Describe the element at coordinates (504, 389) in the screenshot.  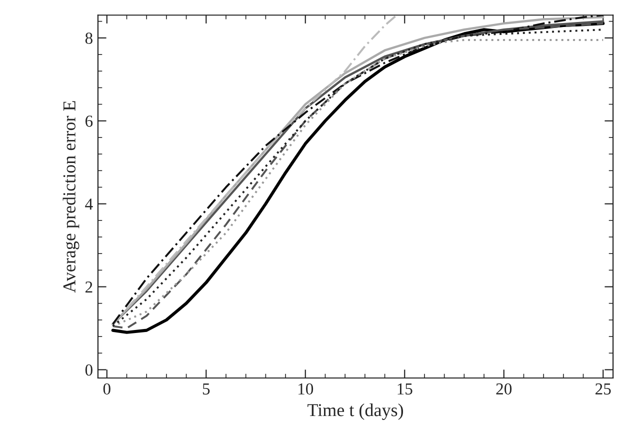
I see `x-tick-label: 20` at that location.